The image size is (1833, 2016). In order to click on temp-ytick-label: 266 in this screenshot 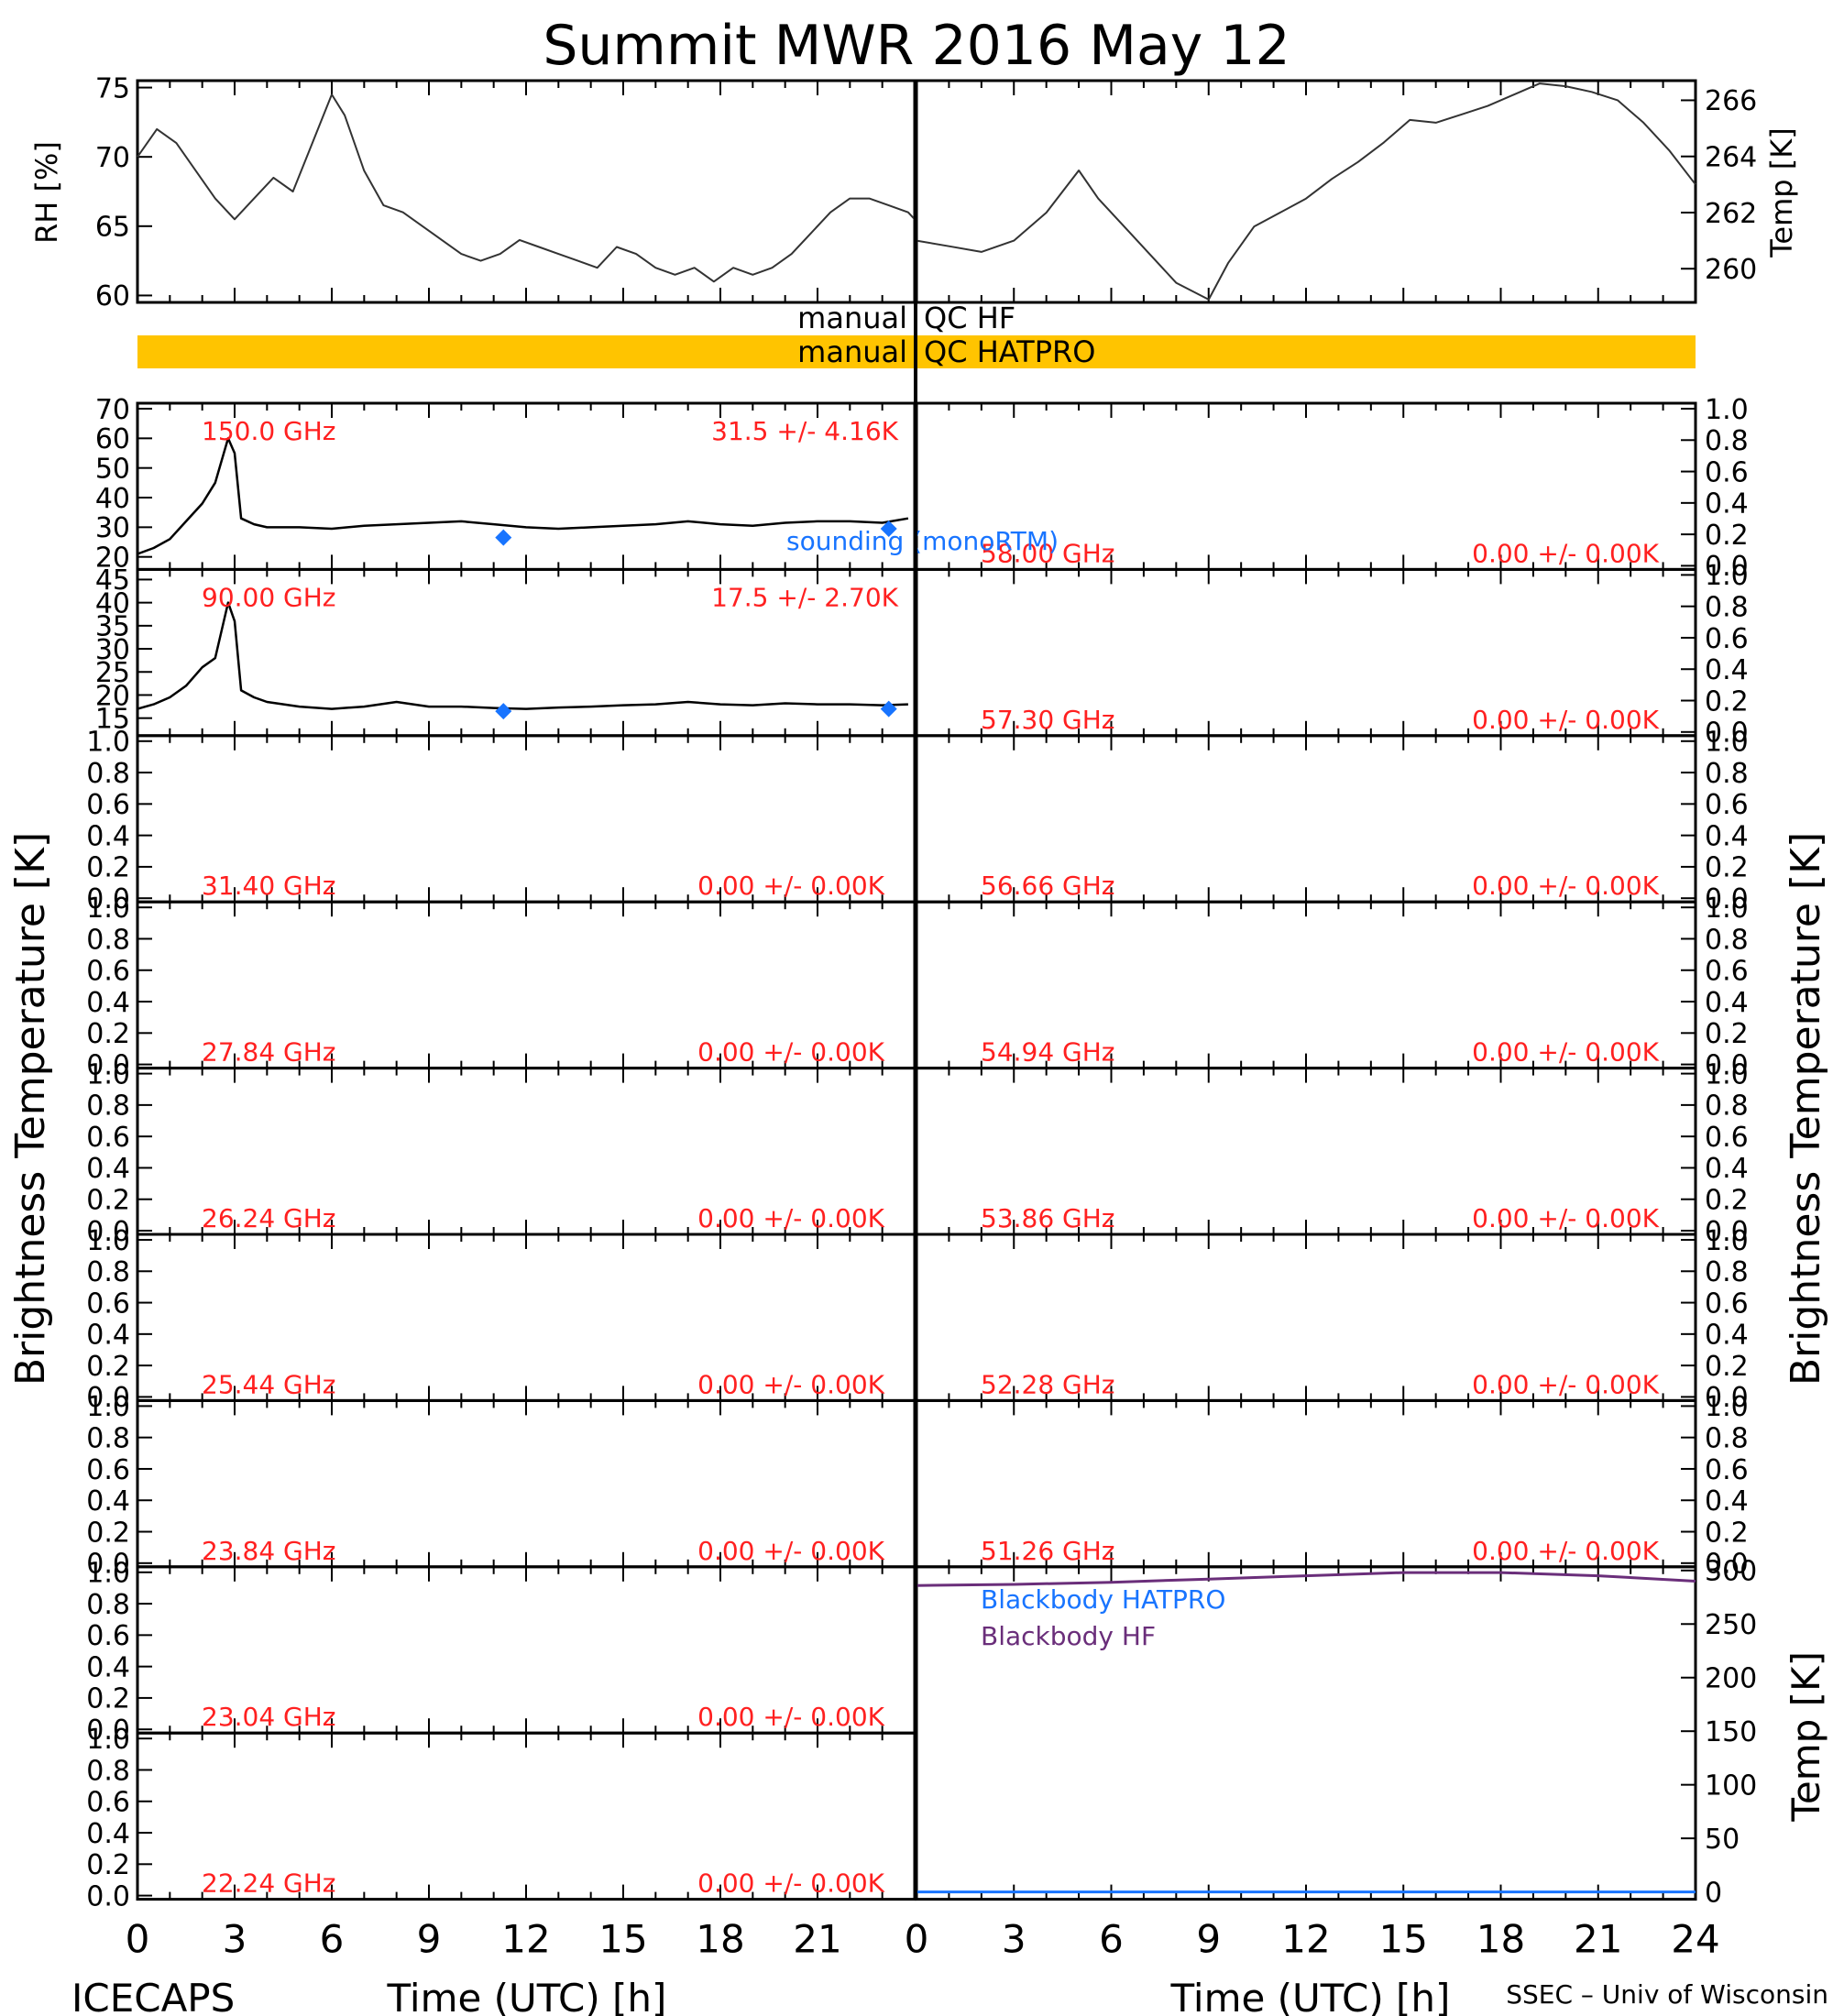, I will do `click(1731, 101)`.